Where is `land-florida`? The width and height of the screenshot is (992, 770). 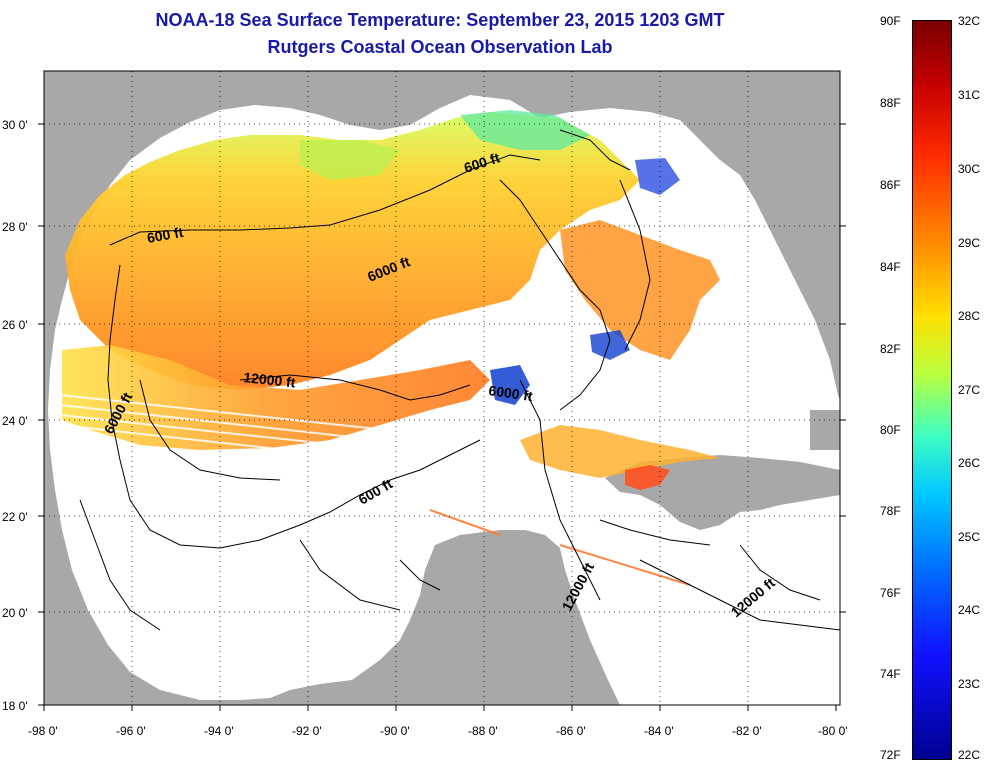 land-florida is located at coordinates (770, 235).